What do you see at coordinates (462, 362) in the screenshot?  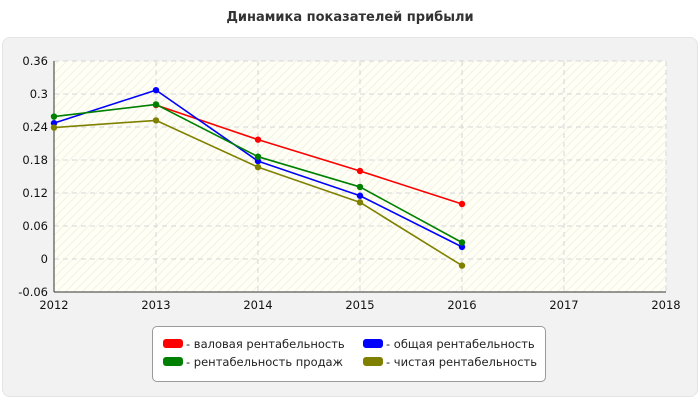 I see `legend-label-net-margin: - чистая рентабельность` at bounding box center [462, 362].